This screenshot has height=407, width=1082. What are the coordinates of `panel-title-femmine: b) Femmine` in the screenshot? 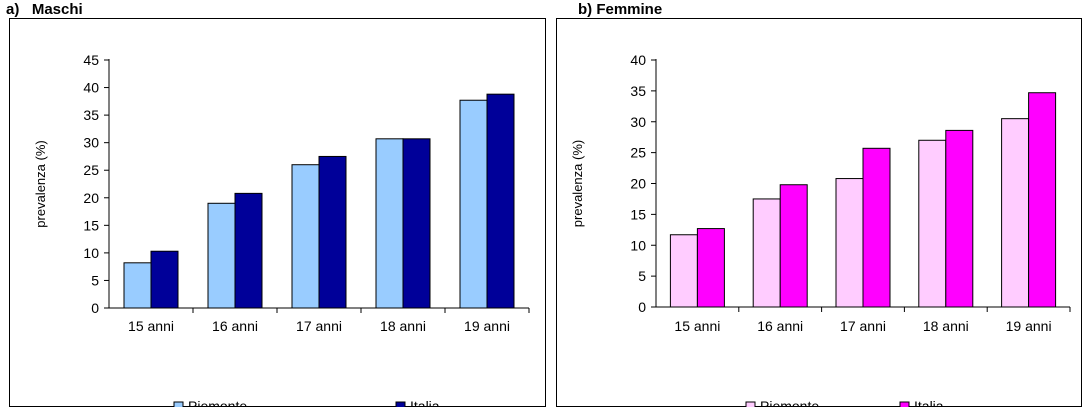 It's located at (620, 9).